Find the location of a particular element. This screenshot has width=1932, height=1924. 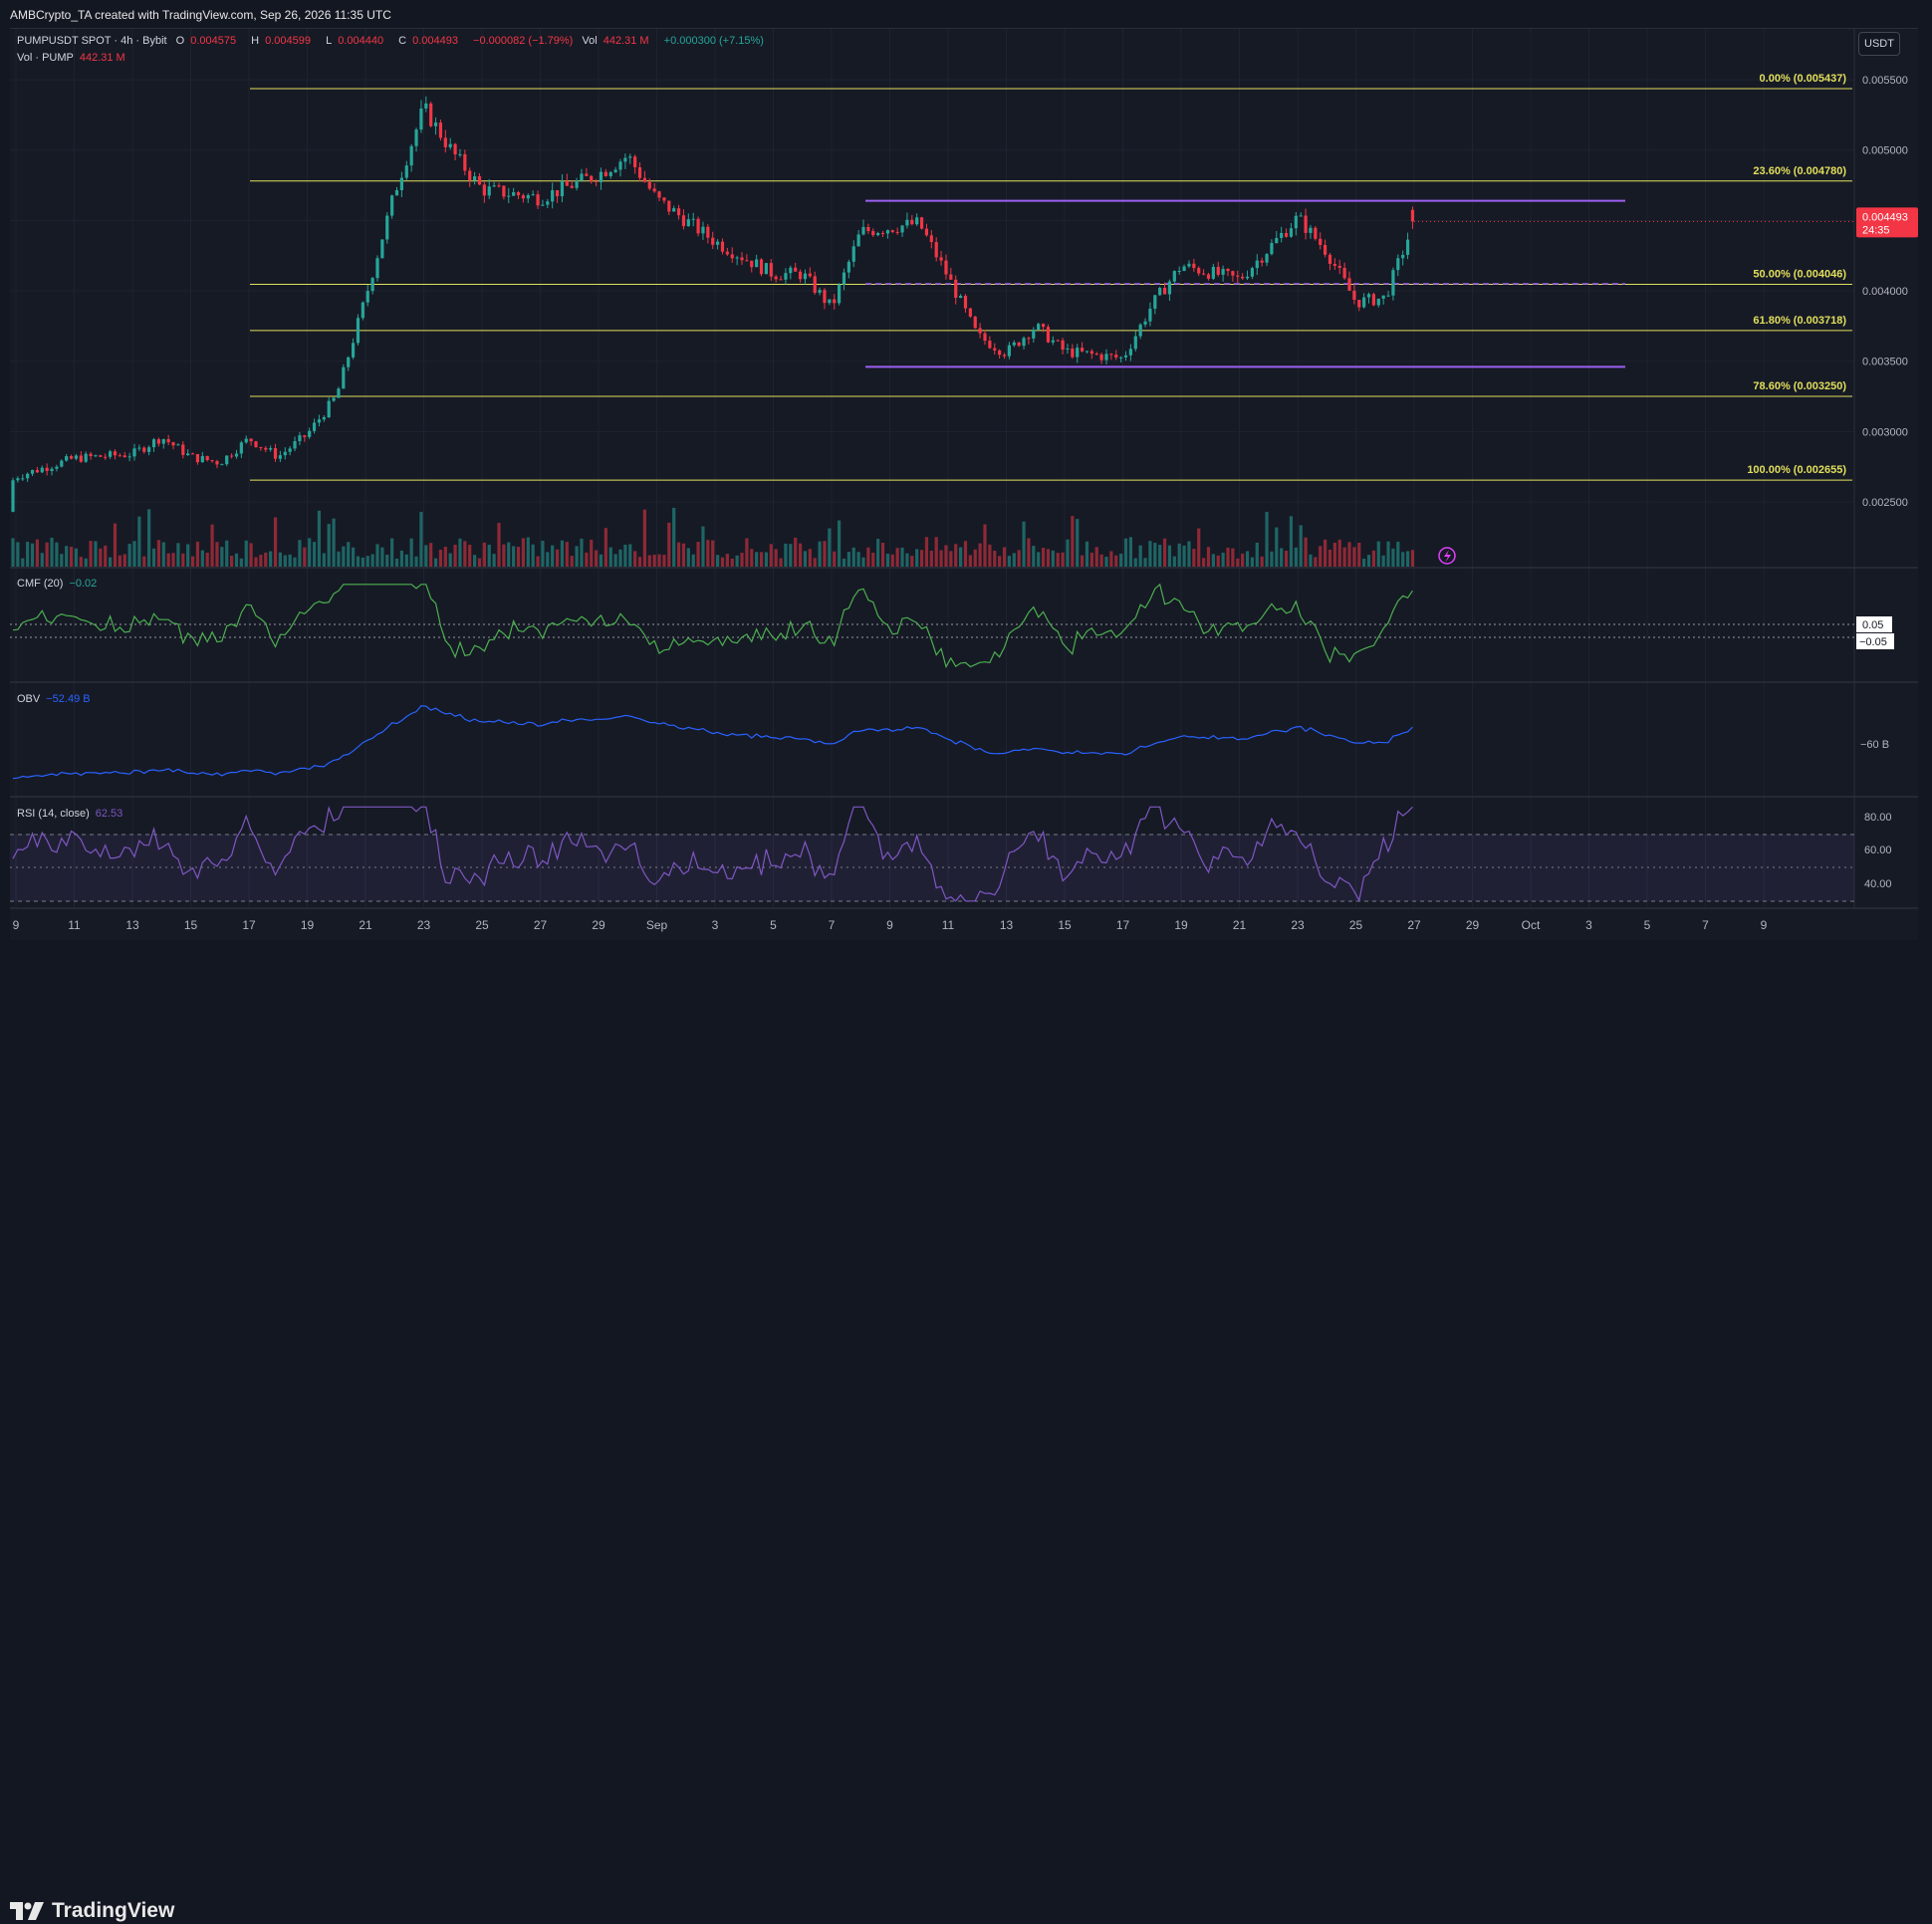

range-box-lines is located at coordinates (1245, 283).